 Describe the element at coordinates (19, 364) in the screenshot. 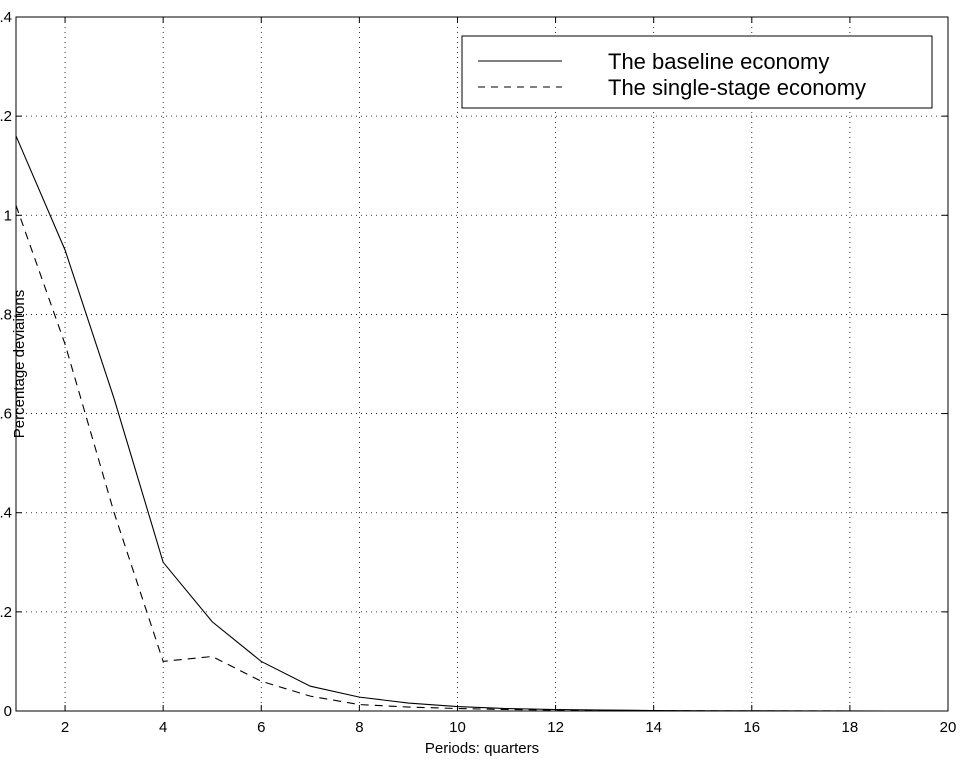

I see `y-axis-label: Percentage deviaitons` at that location.